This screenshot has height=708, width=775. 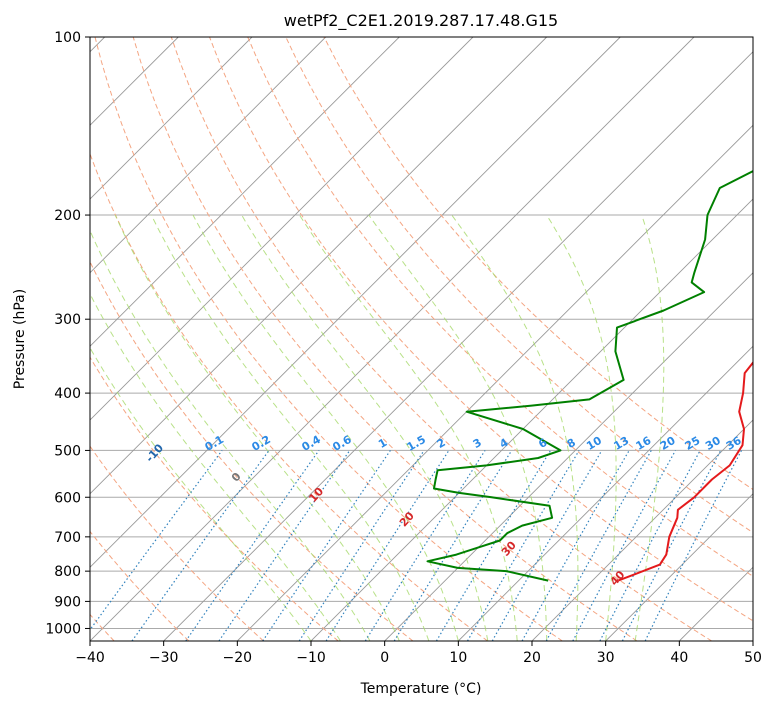 I want to click on x-tick-label: 0, so click(x=384, y=658).